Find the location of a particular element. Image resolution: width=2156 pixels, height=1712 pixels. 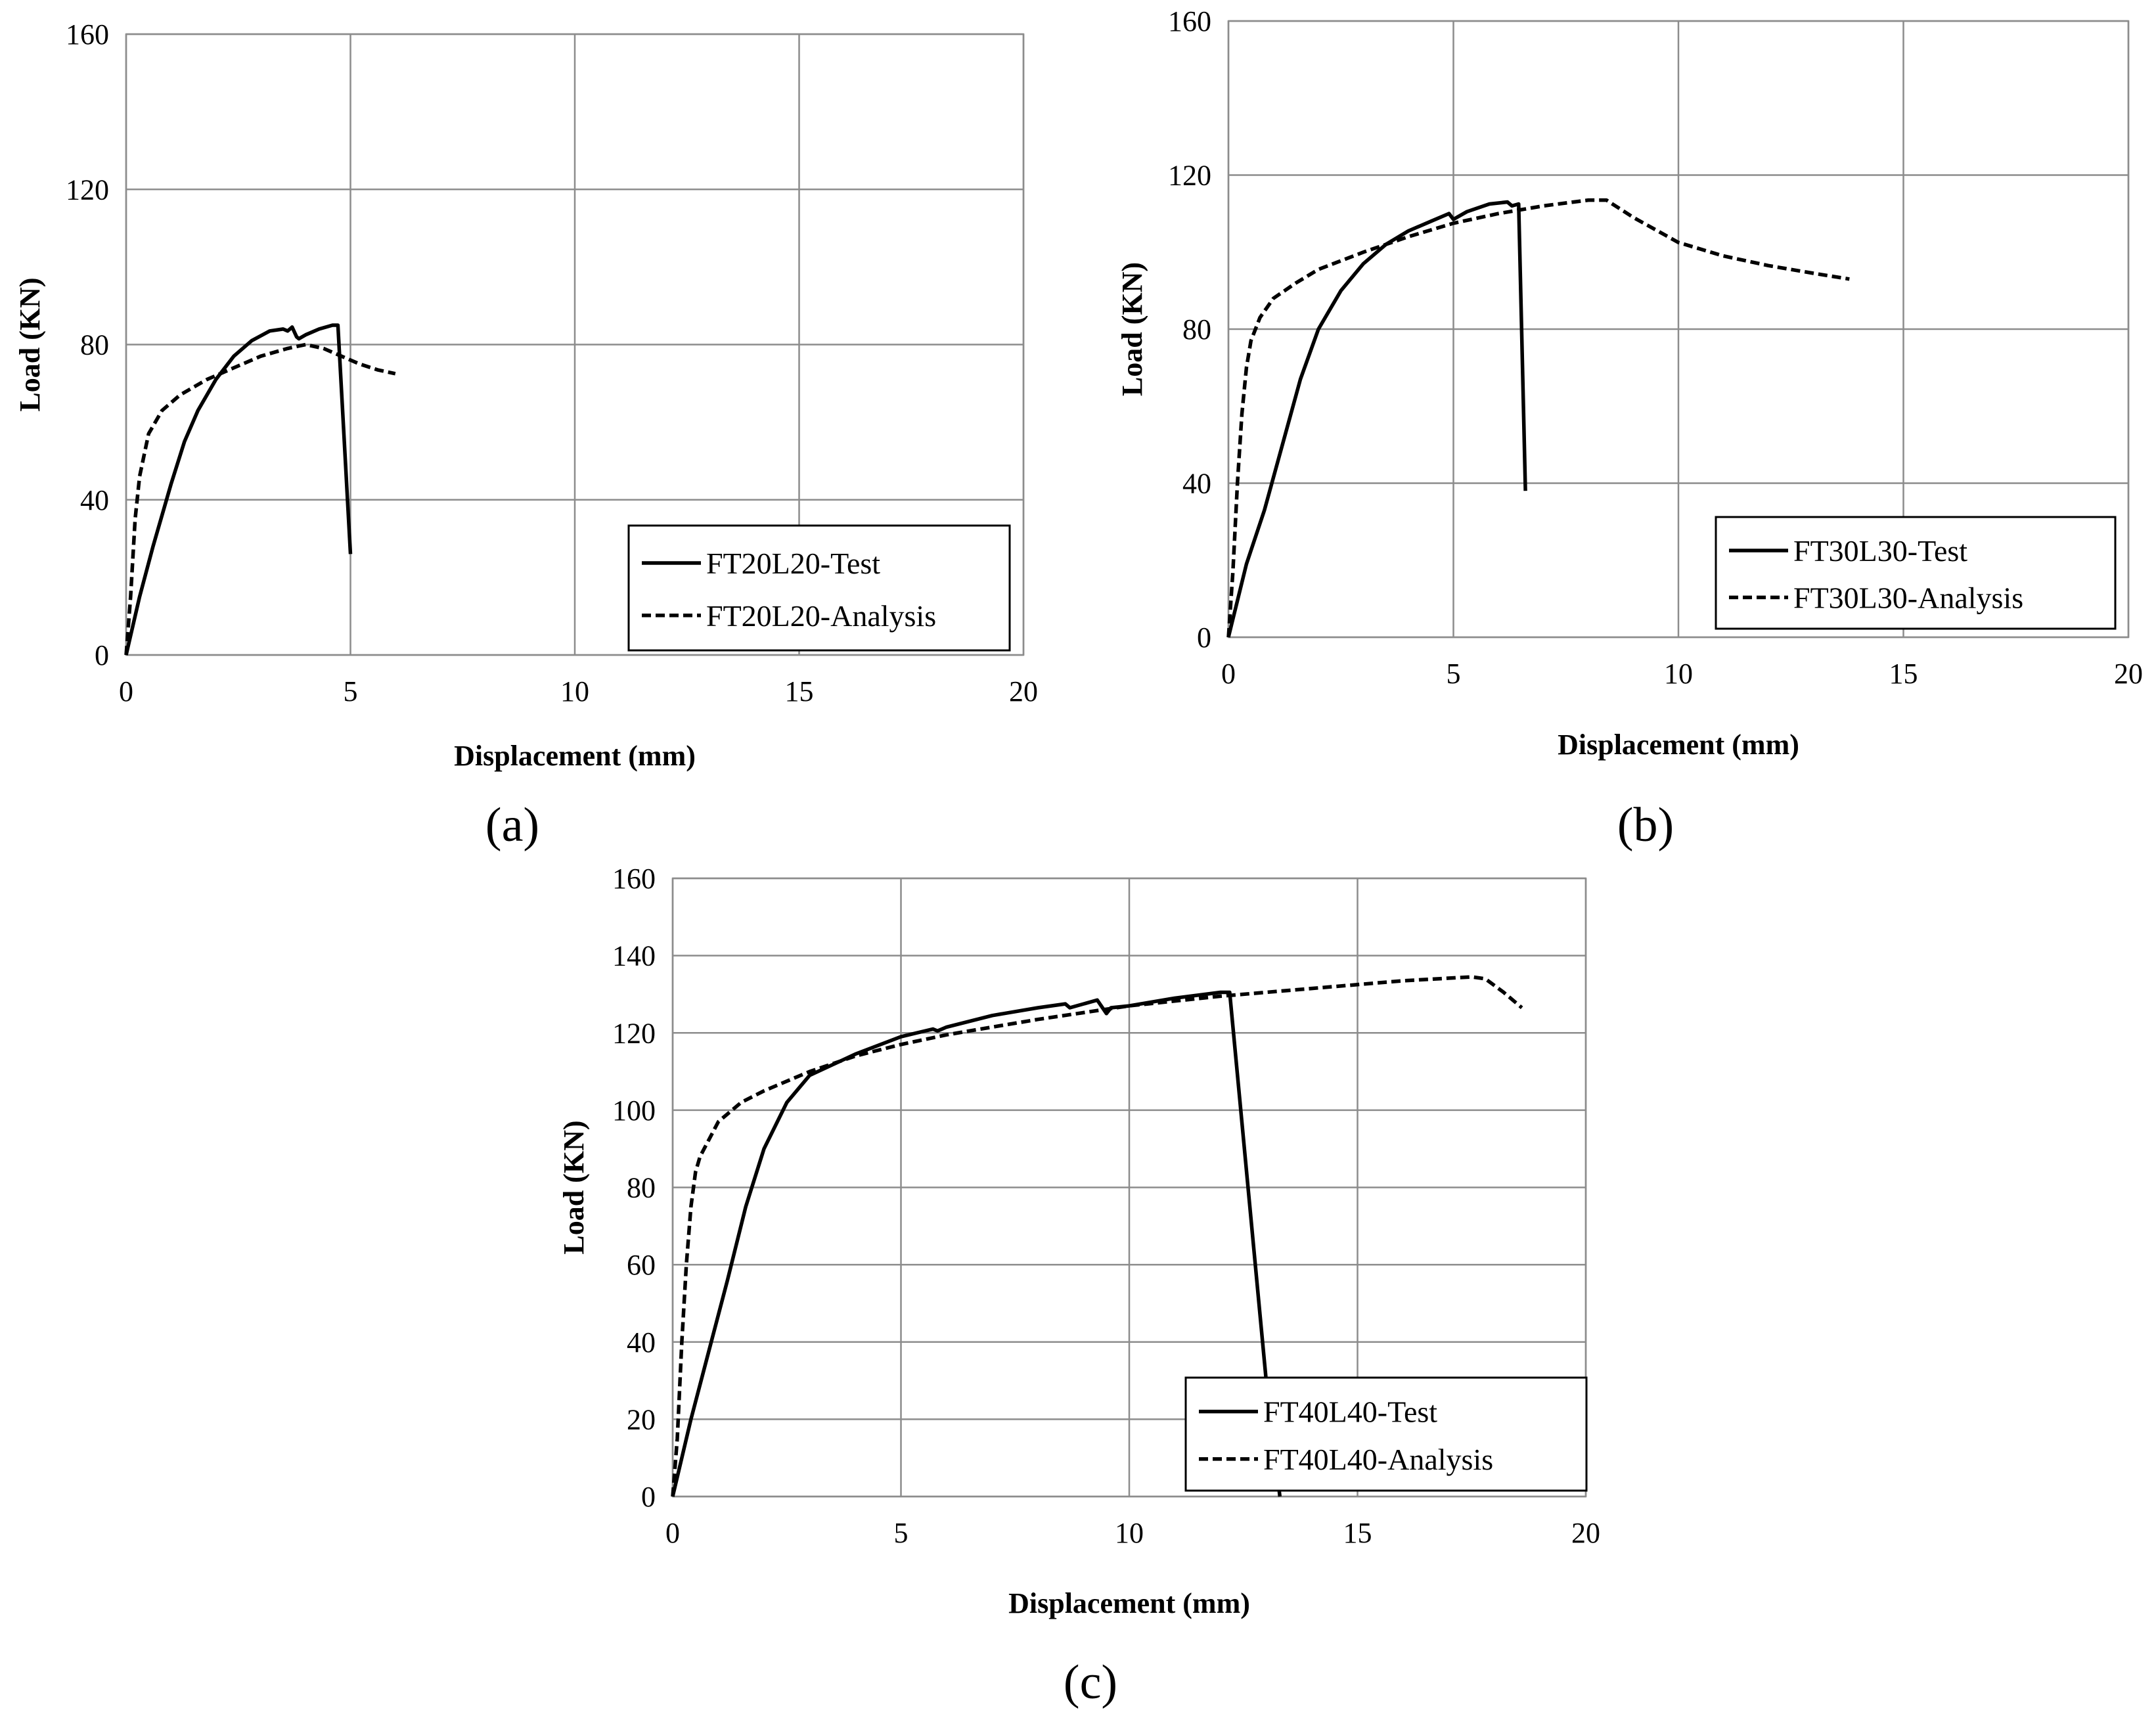

y-tick-label: 140 is located at coordinates (634, 956).